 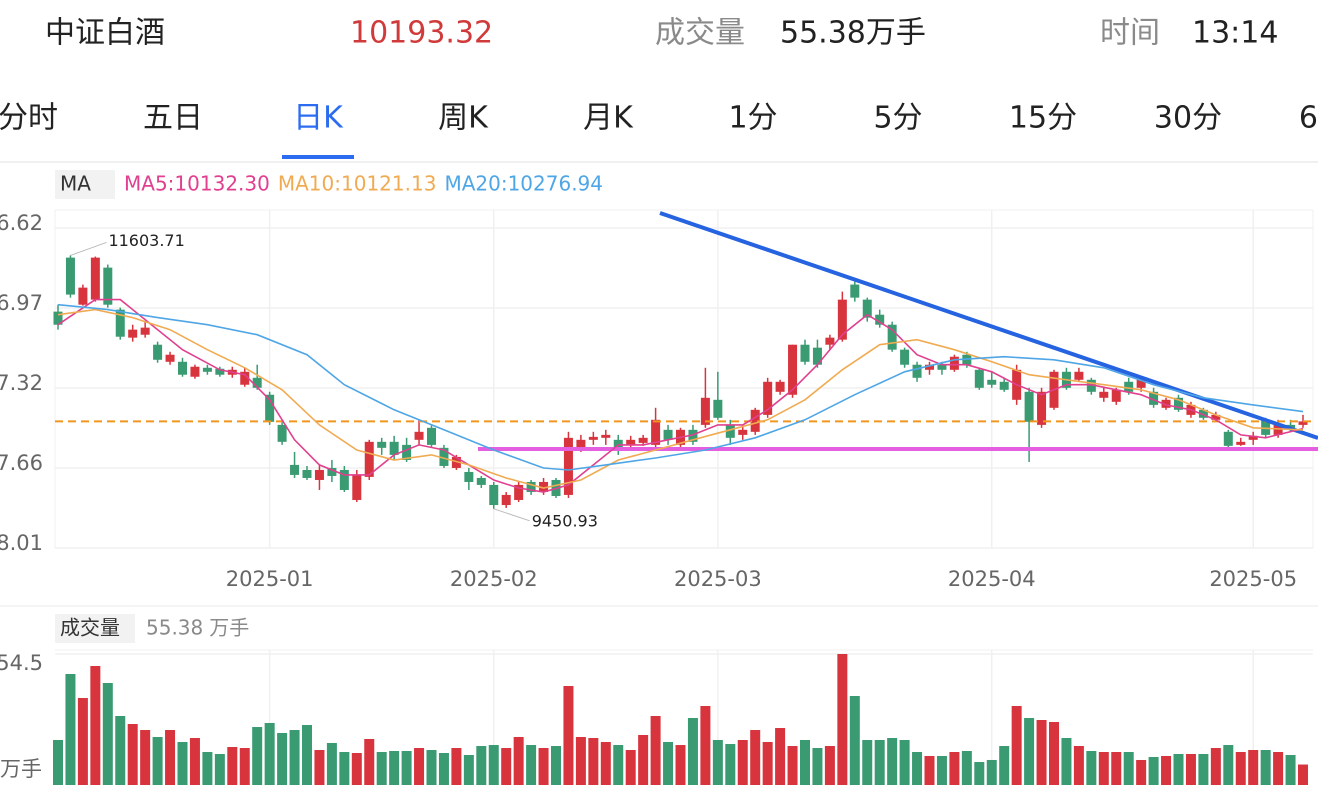 What do you see at coordinates (992, 579) in the screenshot?
I see `x-tick-label: 2025-04` at bounding box center [992, 579].